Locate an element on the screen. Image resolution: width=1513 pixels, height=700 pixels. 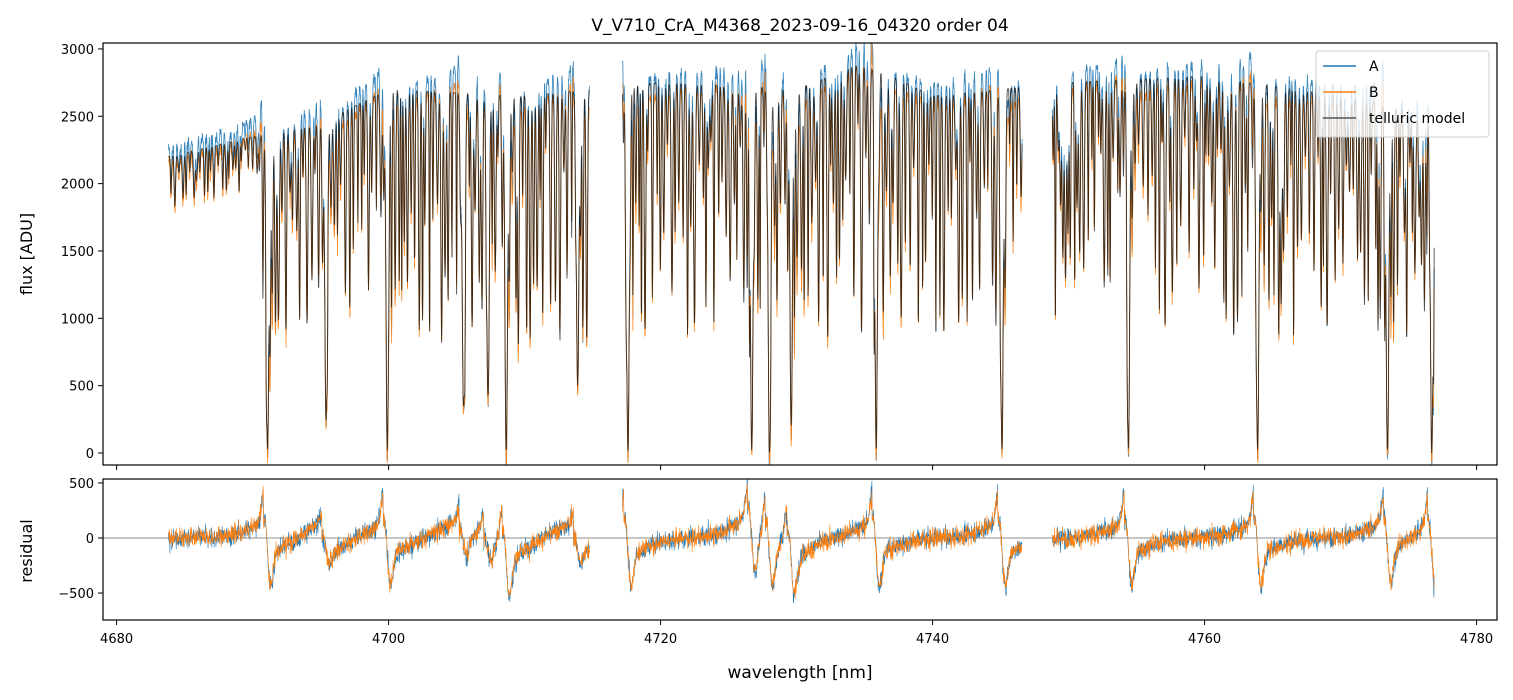
legend-label-a: A is located at coordinates (1374, 67).